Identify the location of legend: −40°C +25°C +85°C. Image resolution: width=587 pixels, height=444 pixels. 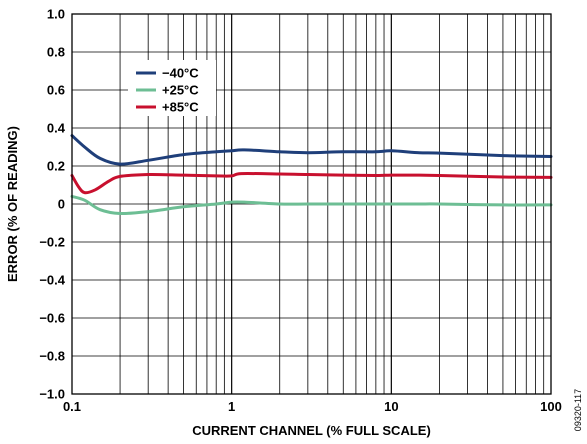
(167, 90).